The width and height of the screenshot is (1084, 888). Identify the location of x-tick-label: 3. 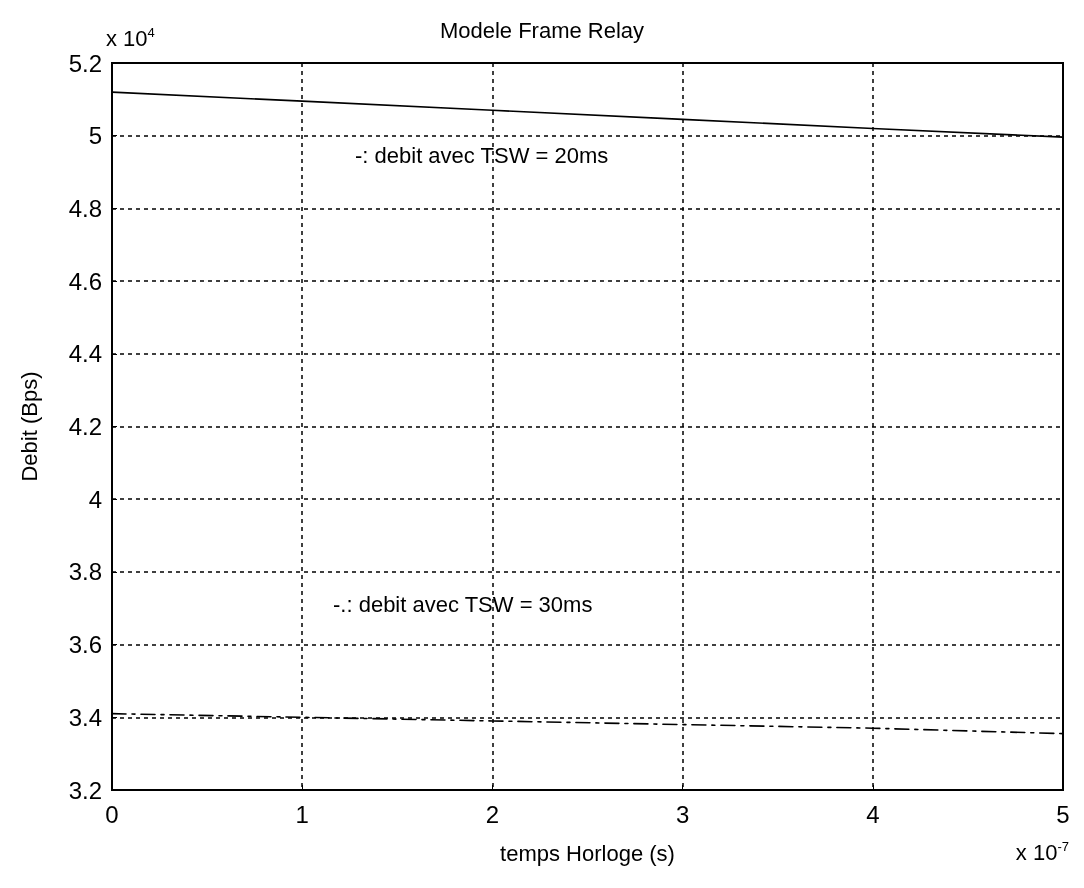
(682, 814).